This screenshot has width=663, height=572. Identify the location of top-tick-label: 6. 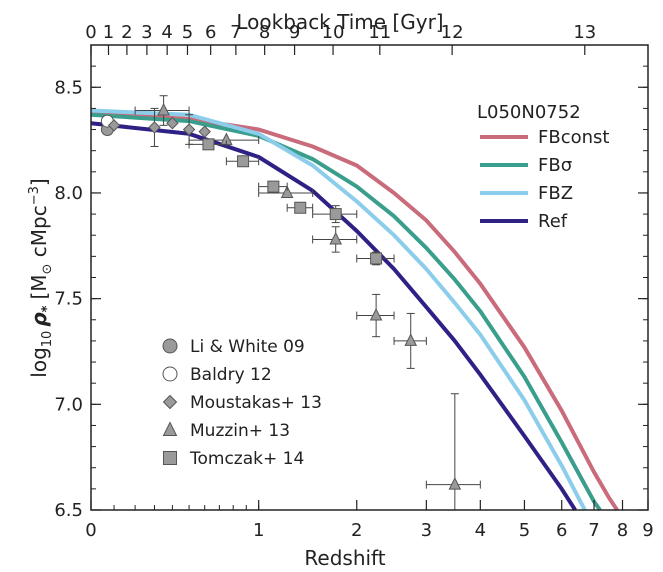
(210, 32).